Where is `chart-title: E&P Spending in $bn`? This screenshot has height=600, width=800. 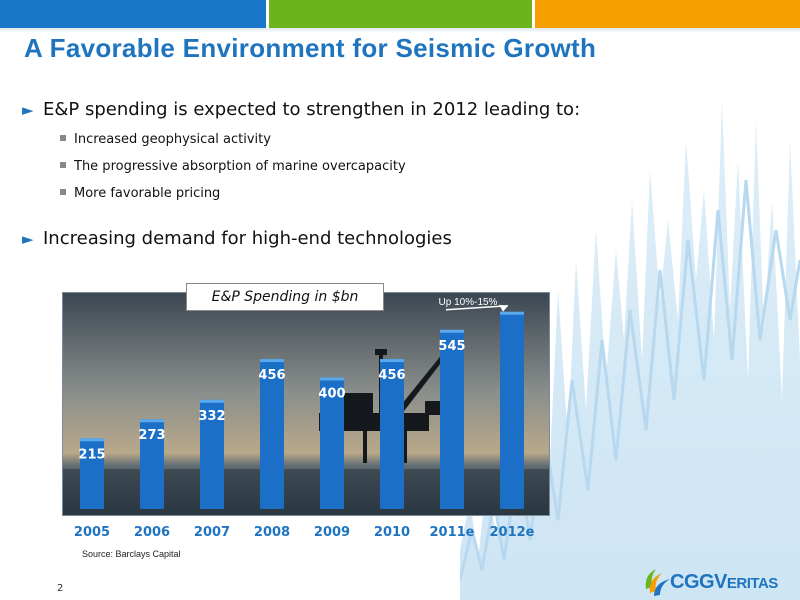
chart-title: E&P Spending in $bn is located at coordinates (285, 297).